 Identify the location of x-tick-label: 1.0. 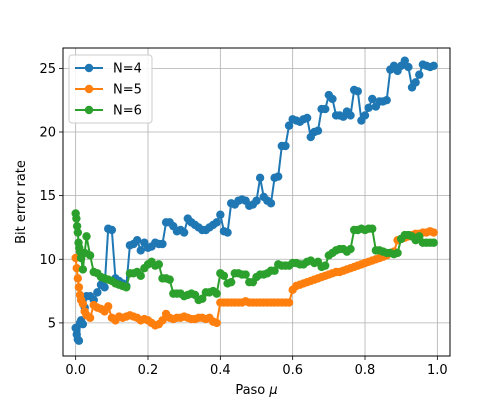
(437, 370).